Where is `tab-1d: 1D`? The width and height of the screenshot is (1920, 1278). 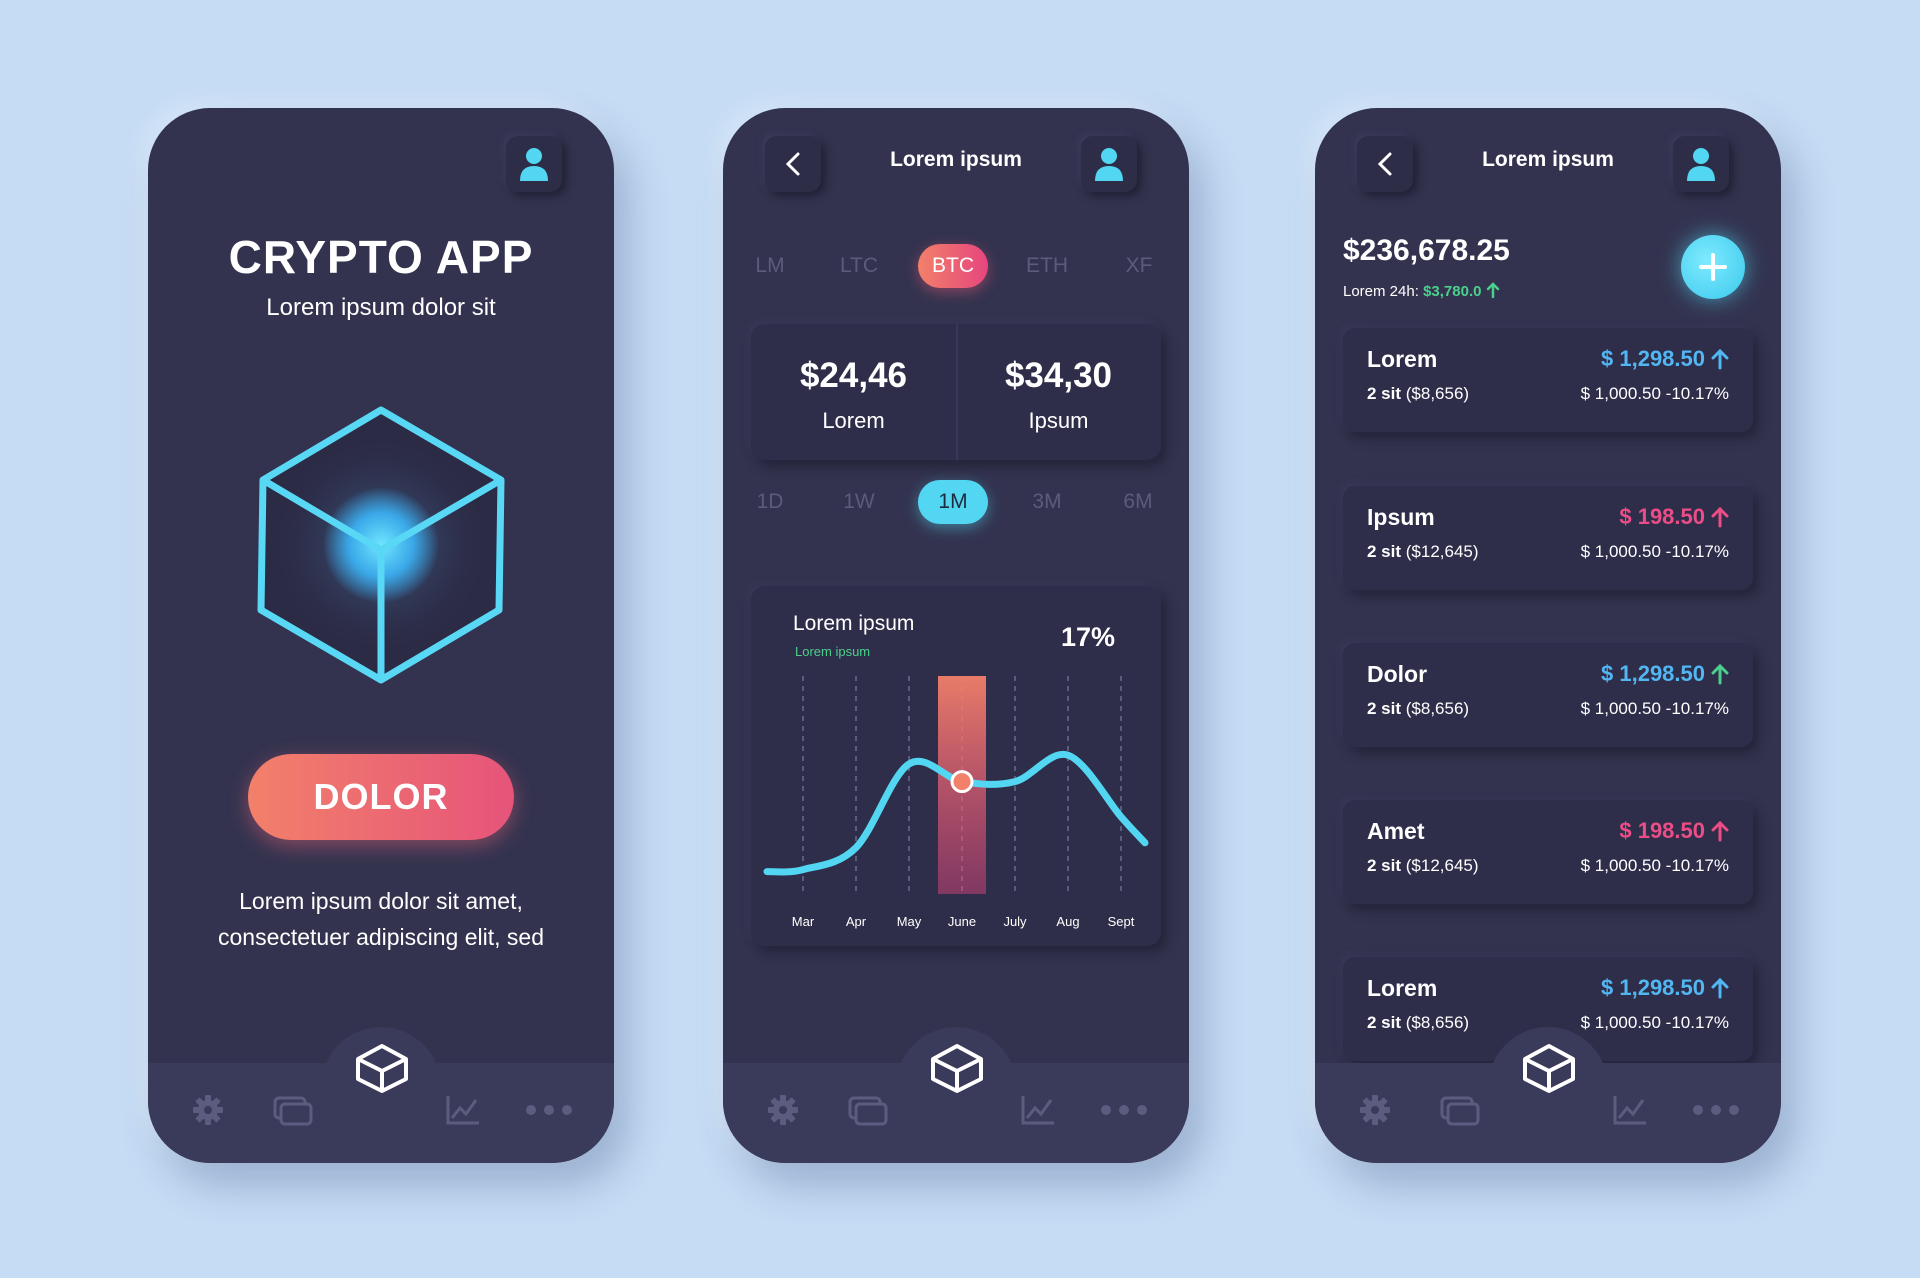 tab-1d: 1D is located at coordinates (770, 501).